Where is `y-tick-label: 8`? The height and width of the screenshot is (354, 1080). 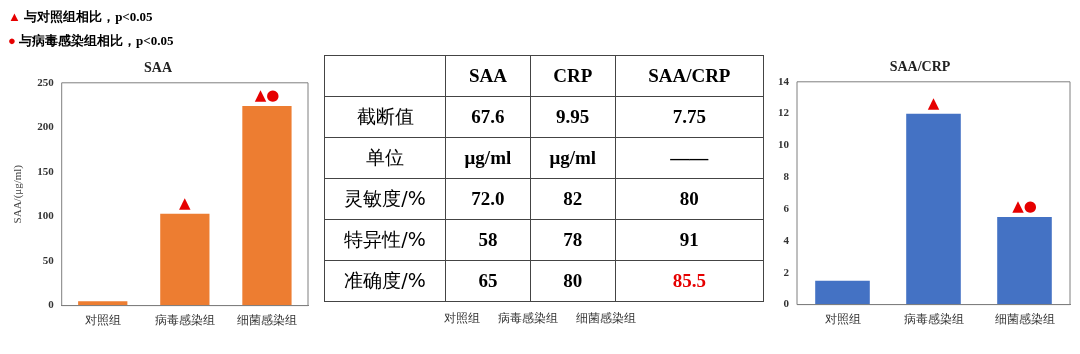
y-tick-label: 8 is located at coordinates (786, 176).